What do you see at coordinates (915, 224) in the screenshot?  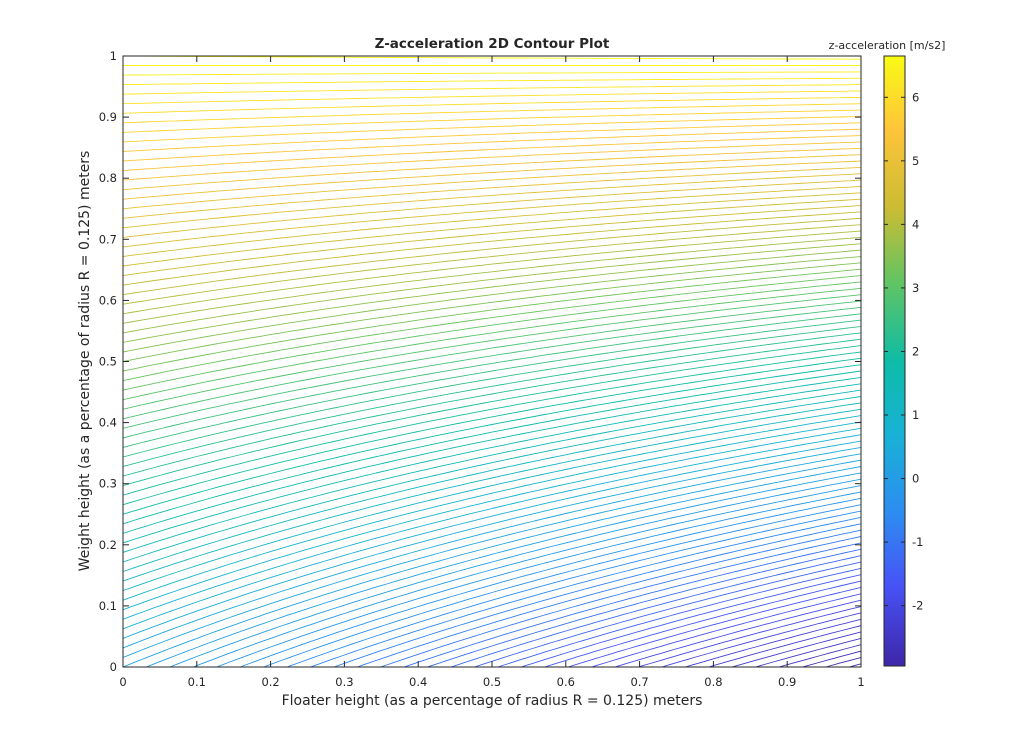 I see `colorbar-tick-label: 4` at bounding box center [915, 224].